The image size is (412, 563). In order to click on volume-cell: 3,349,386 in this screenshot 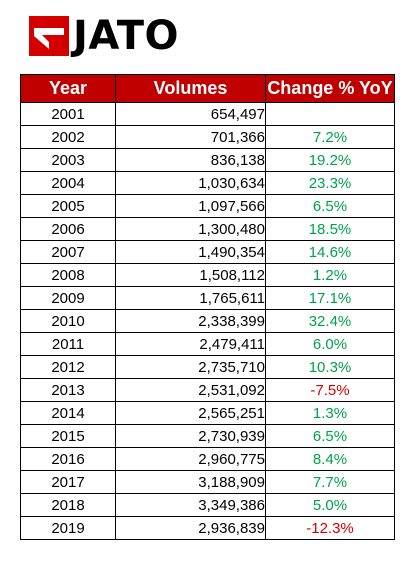, I will do `click(190, 505)`.